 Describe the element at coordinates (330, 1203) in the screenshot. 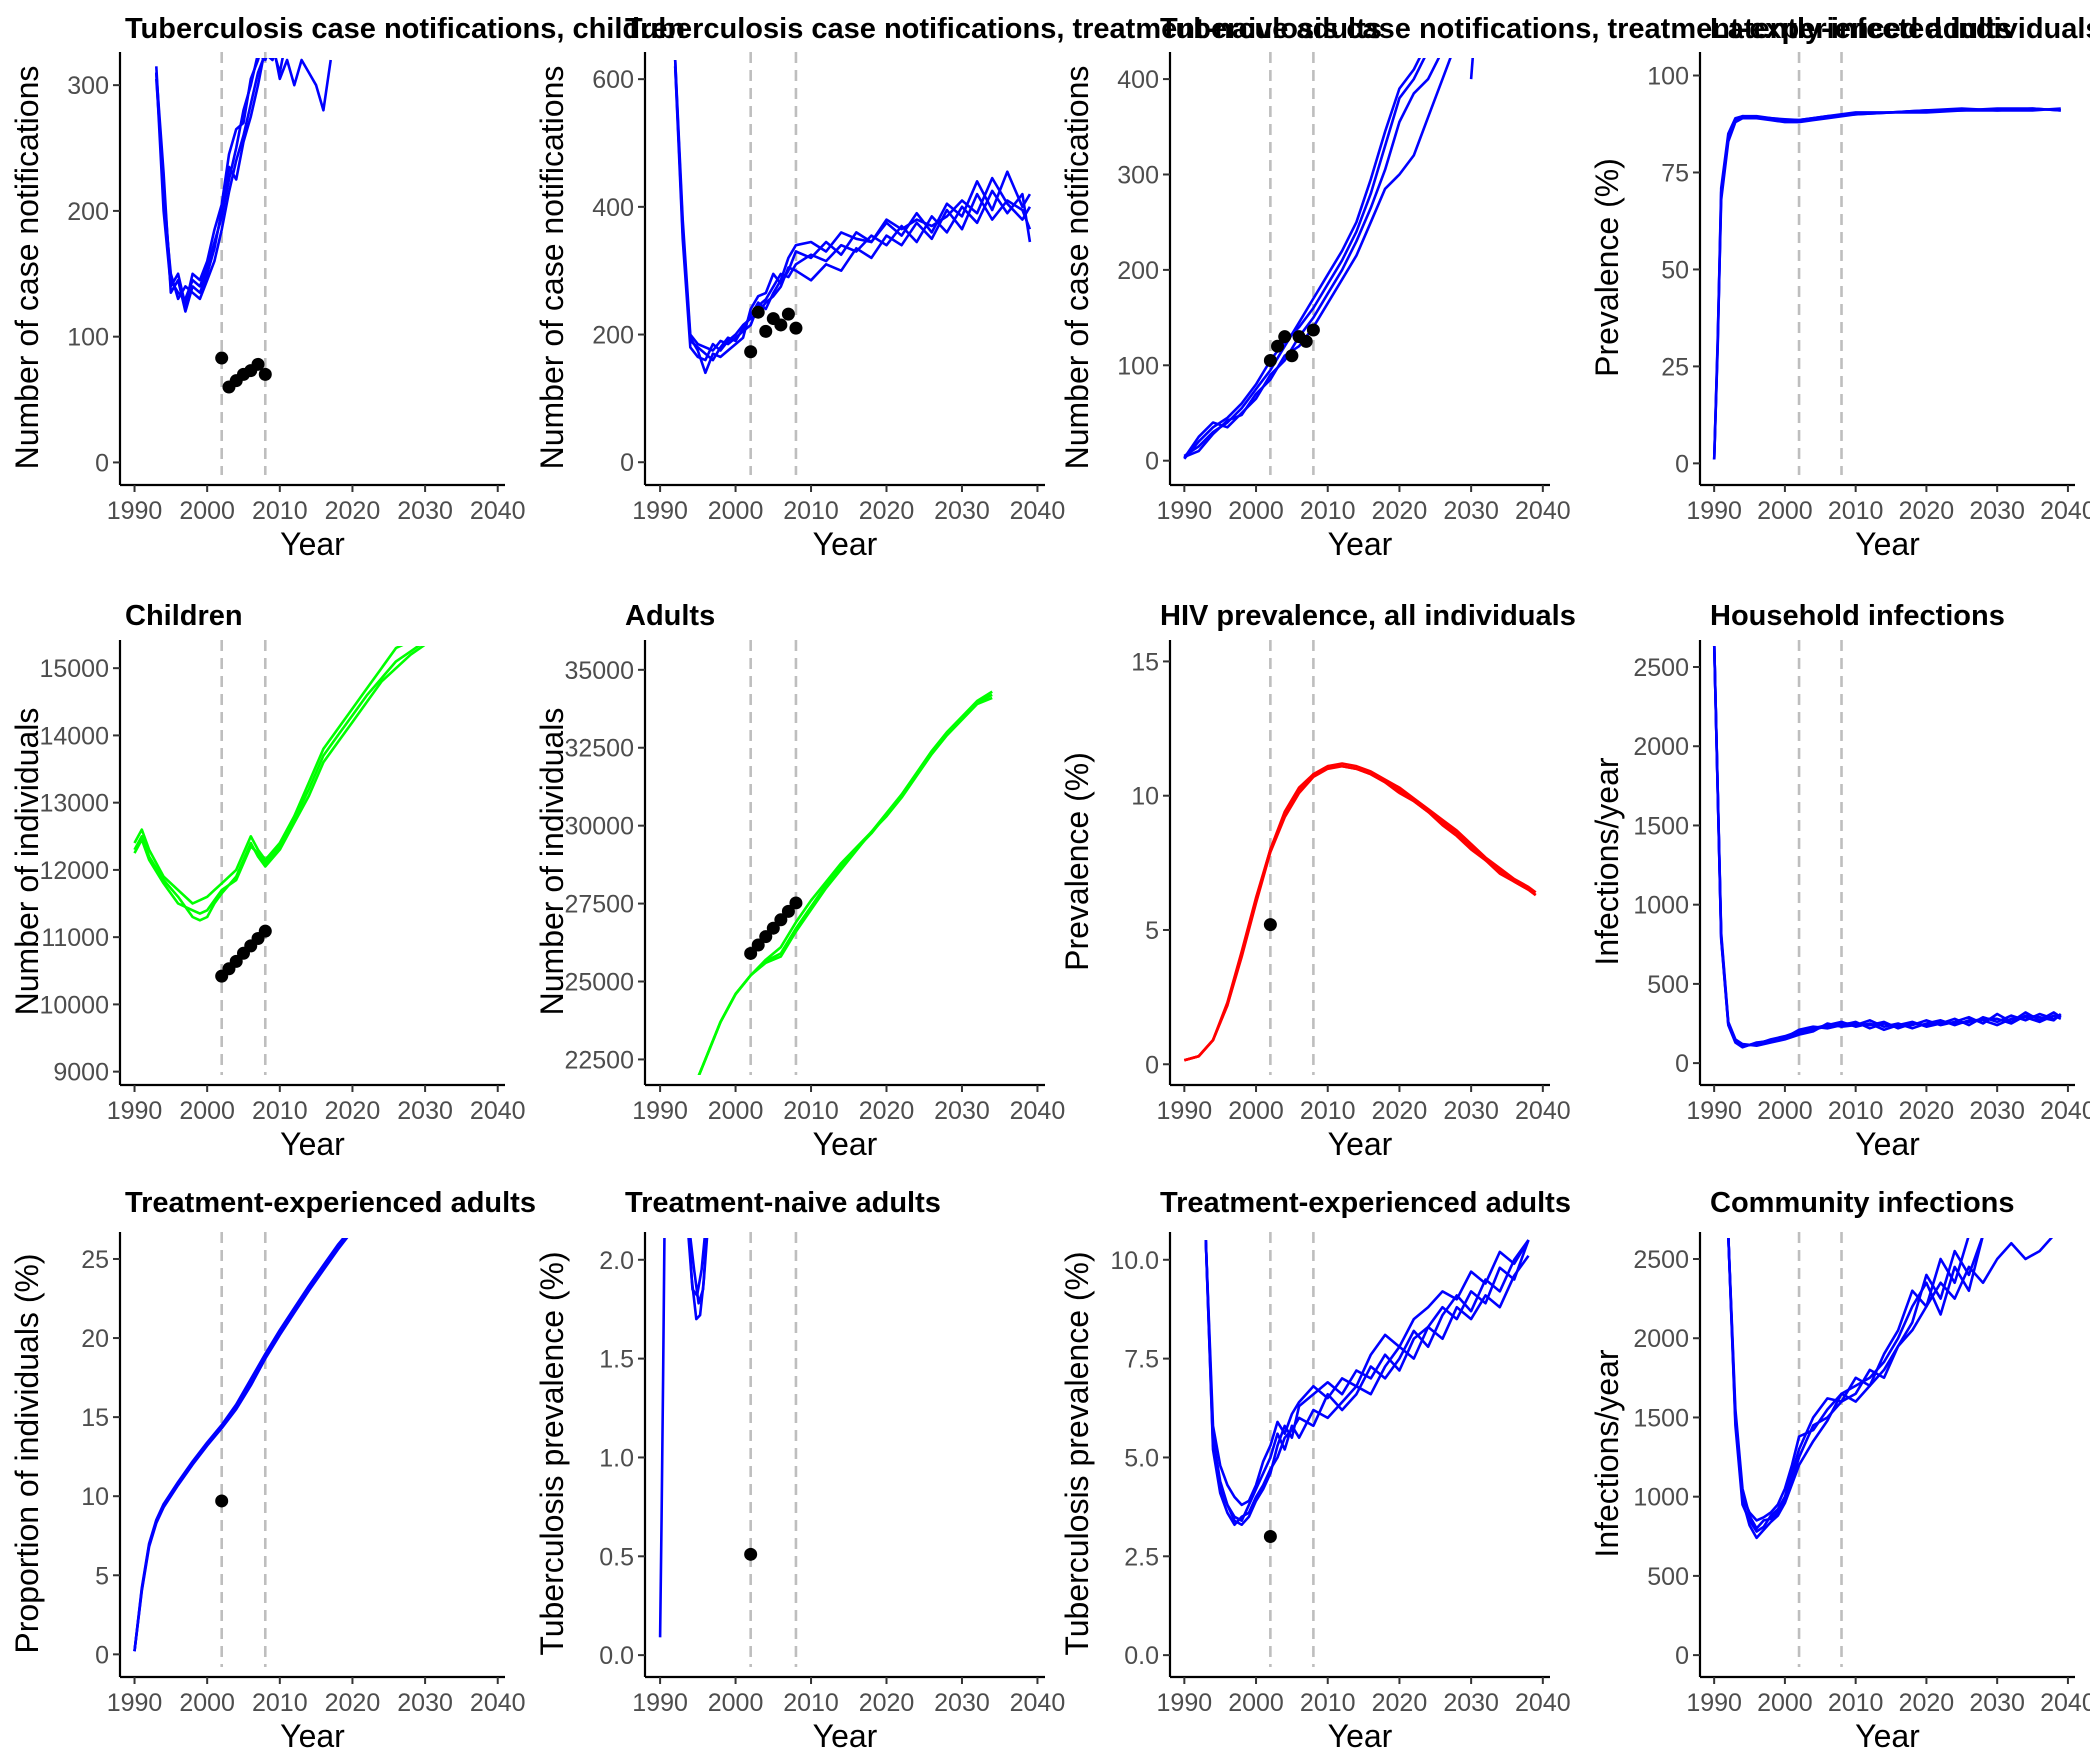

I see `panel-title: Treatment-experienced adults` at that location.